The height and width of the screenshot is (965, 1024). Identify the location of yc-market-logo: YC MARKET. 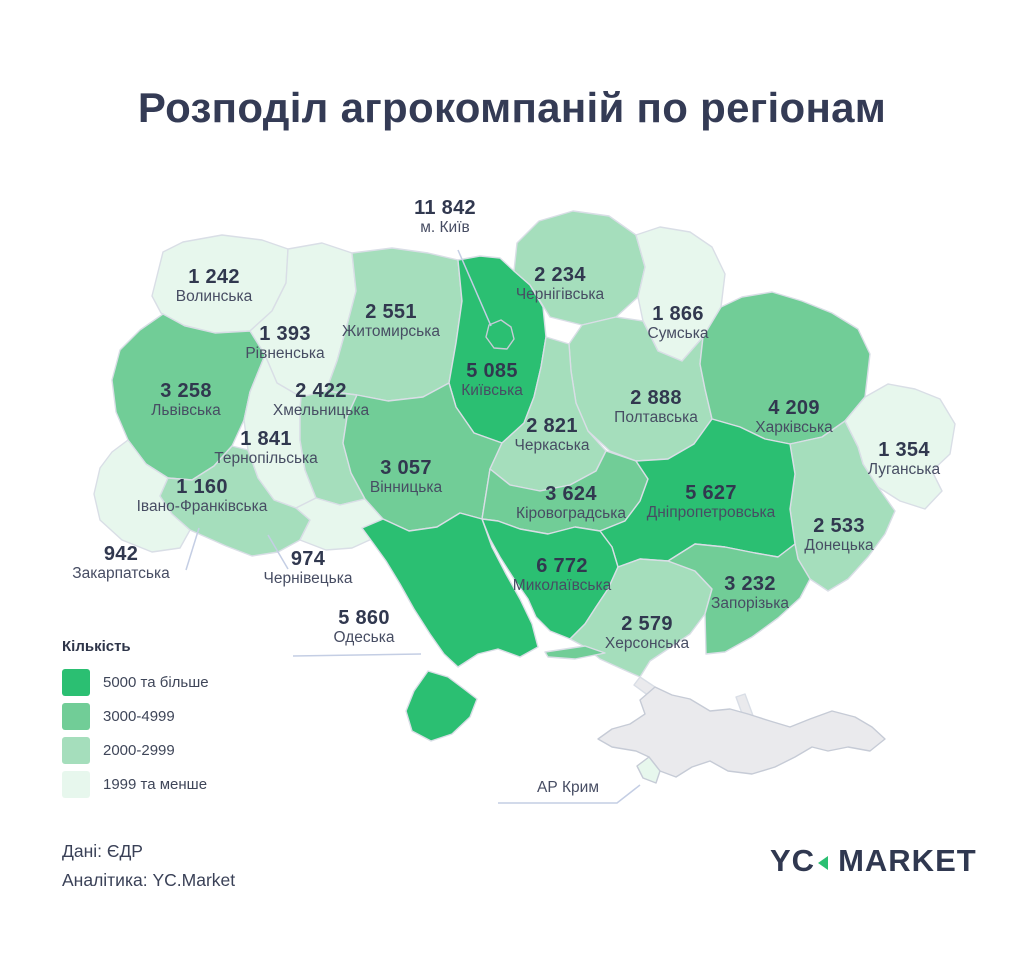
(873, 861).